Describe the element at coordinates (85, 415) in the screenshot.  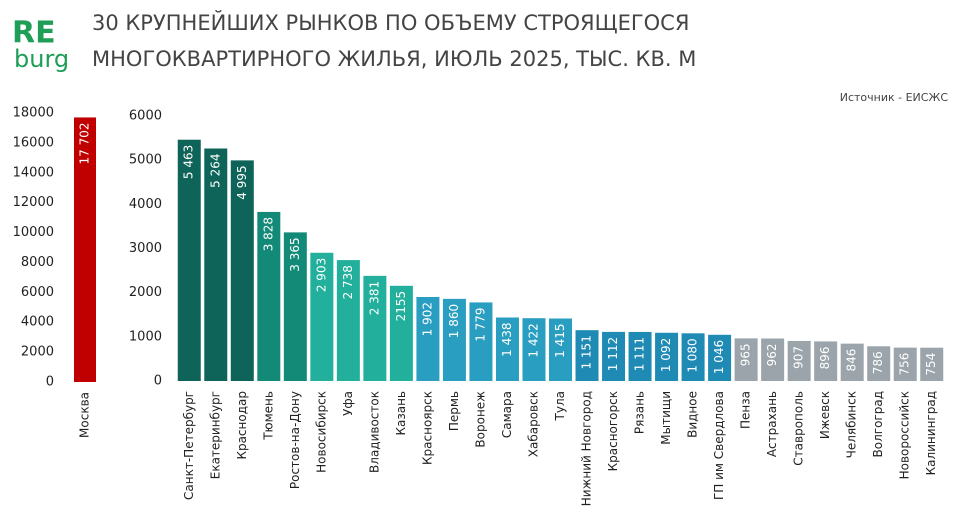
I see `x-tick-label: Москва` at that location.